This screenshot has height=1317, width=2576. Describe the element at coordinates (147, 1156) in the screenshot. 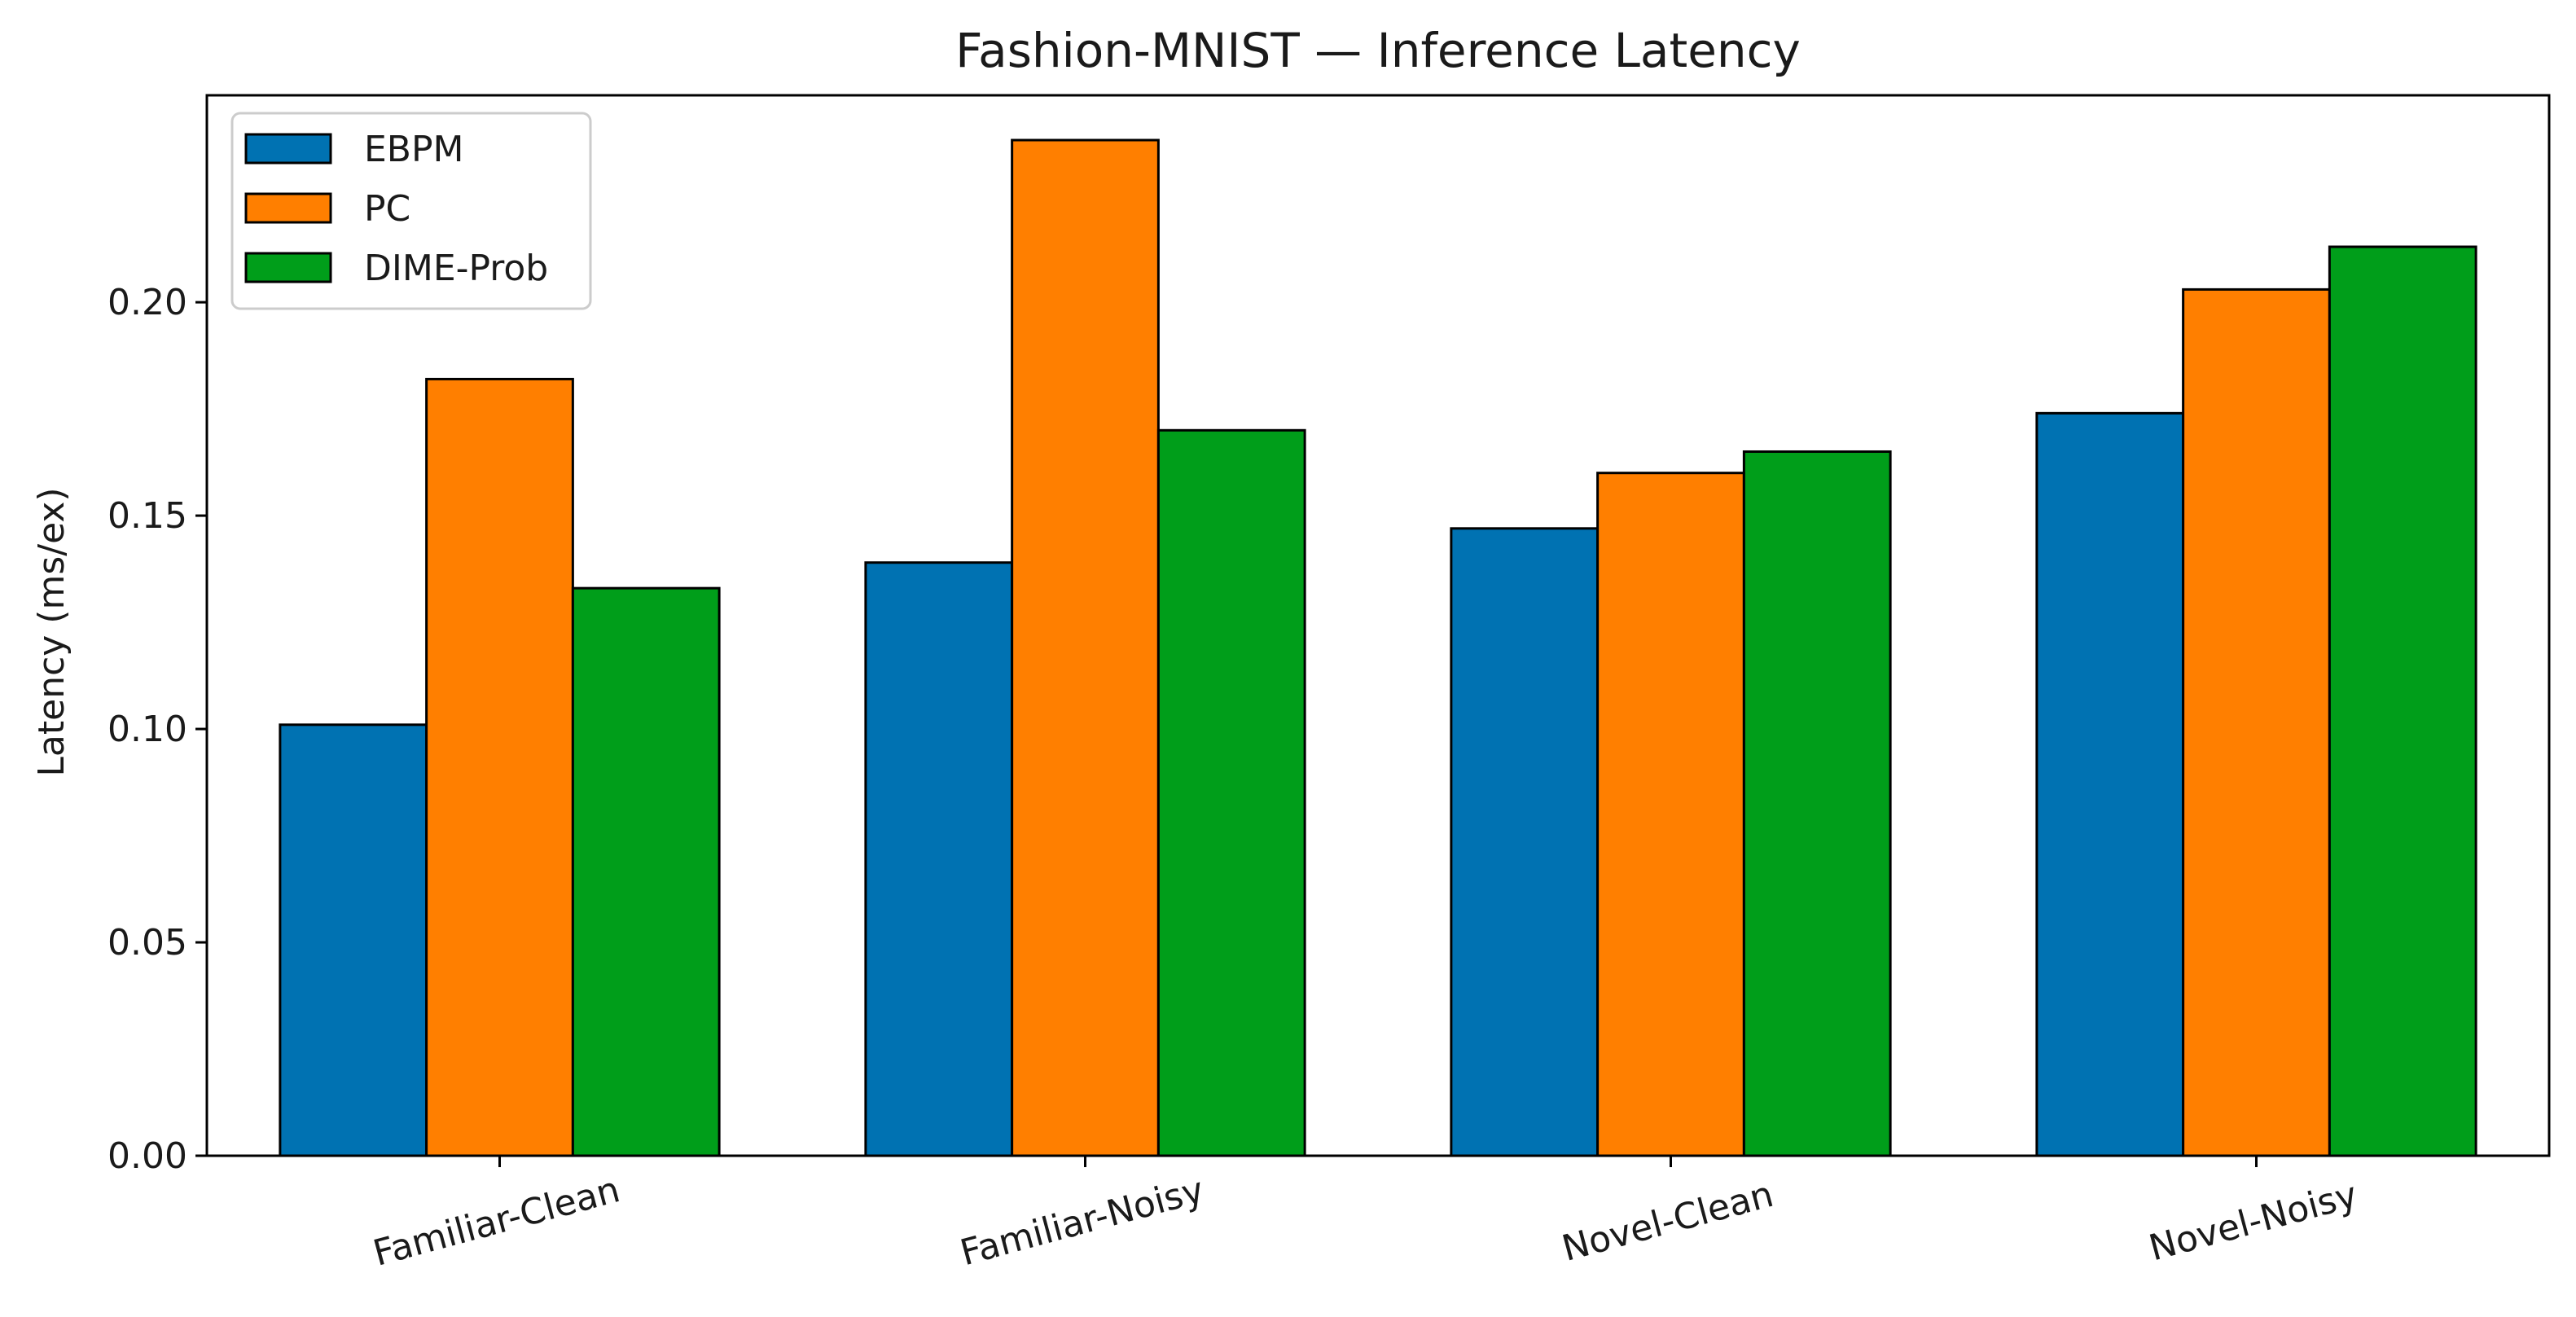

I see `y-tick-label: 0.00` at that location.